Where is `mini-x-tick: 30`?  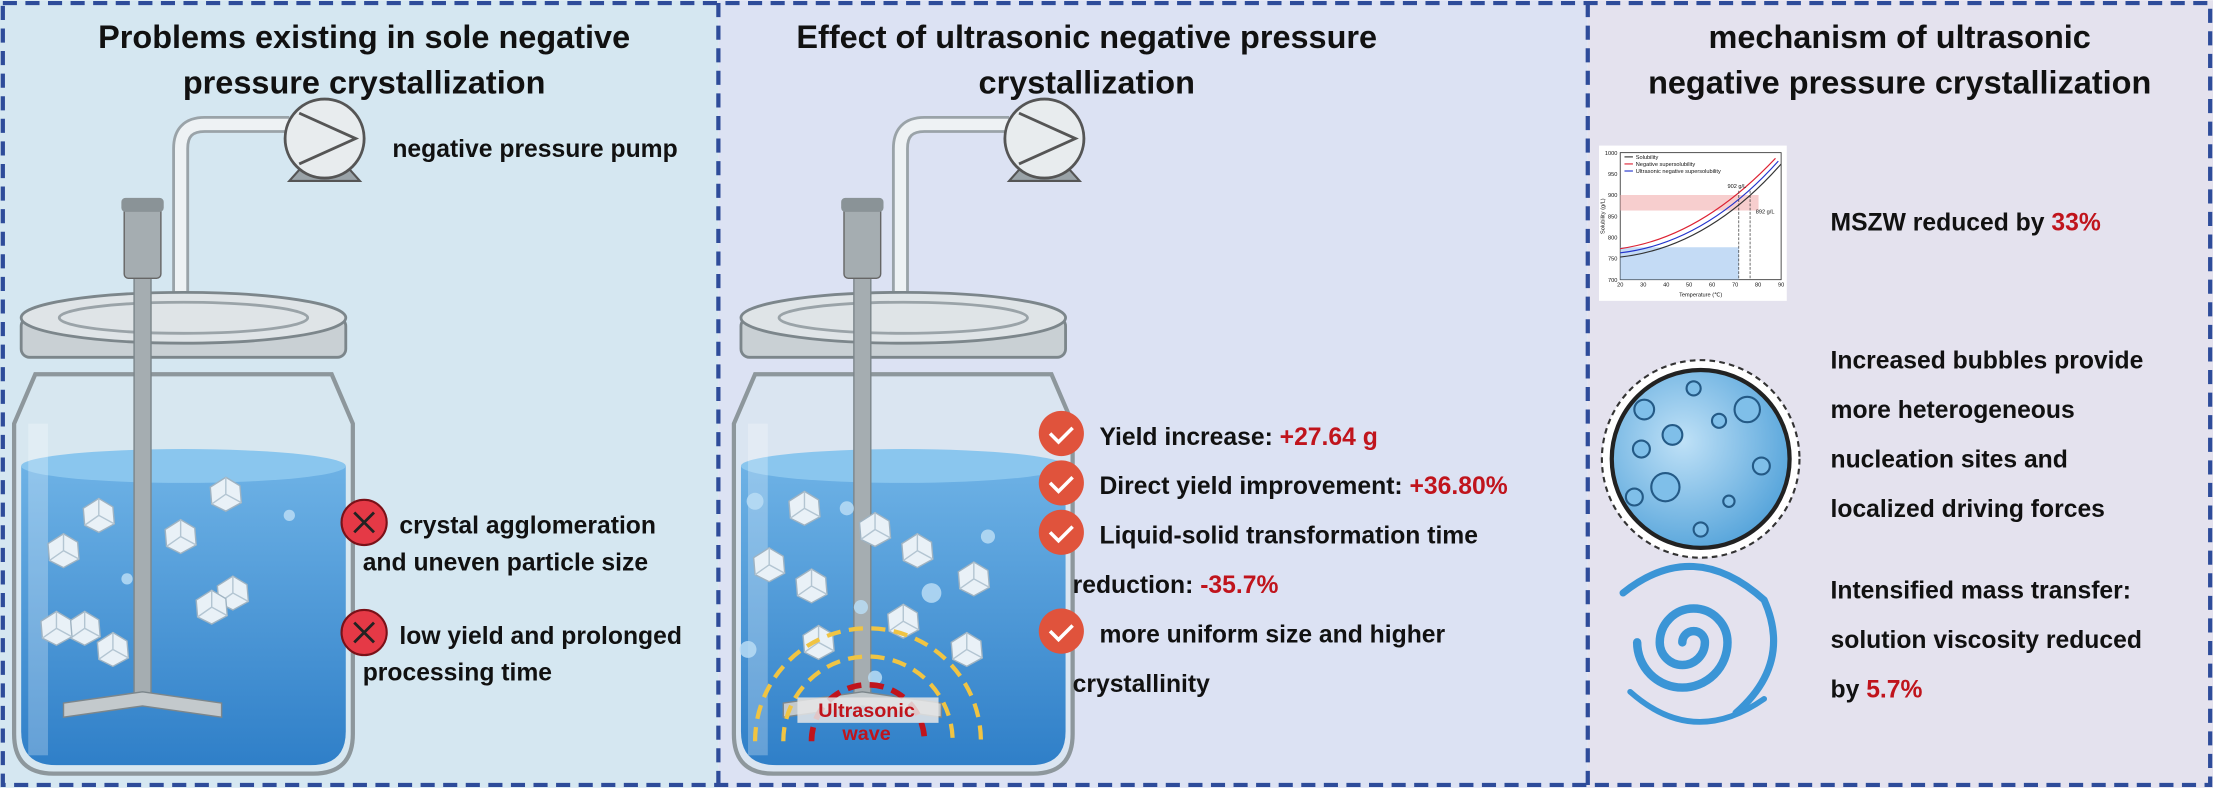 mini-x-tick: 30 is located at coordinates (1643, 286).